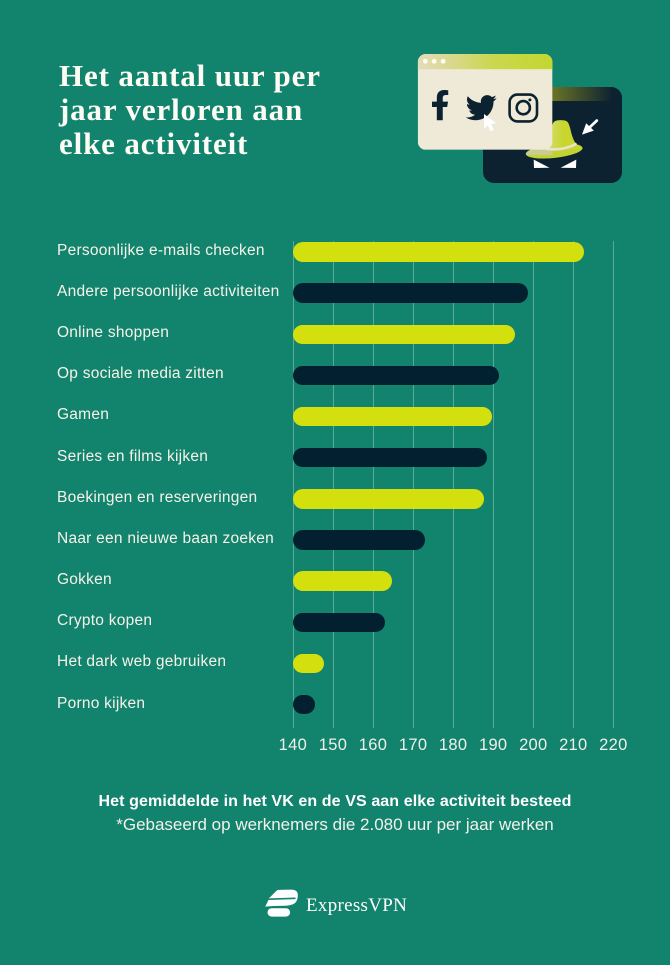  What do you see at coordinates (356, 905) in the screenshot?
I see `svg-text: ExpressVPN` at bounding box center [356, 905].